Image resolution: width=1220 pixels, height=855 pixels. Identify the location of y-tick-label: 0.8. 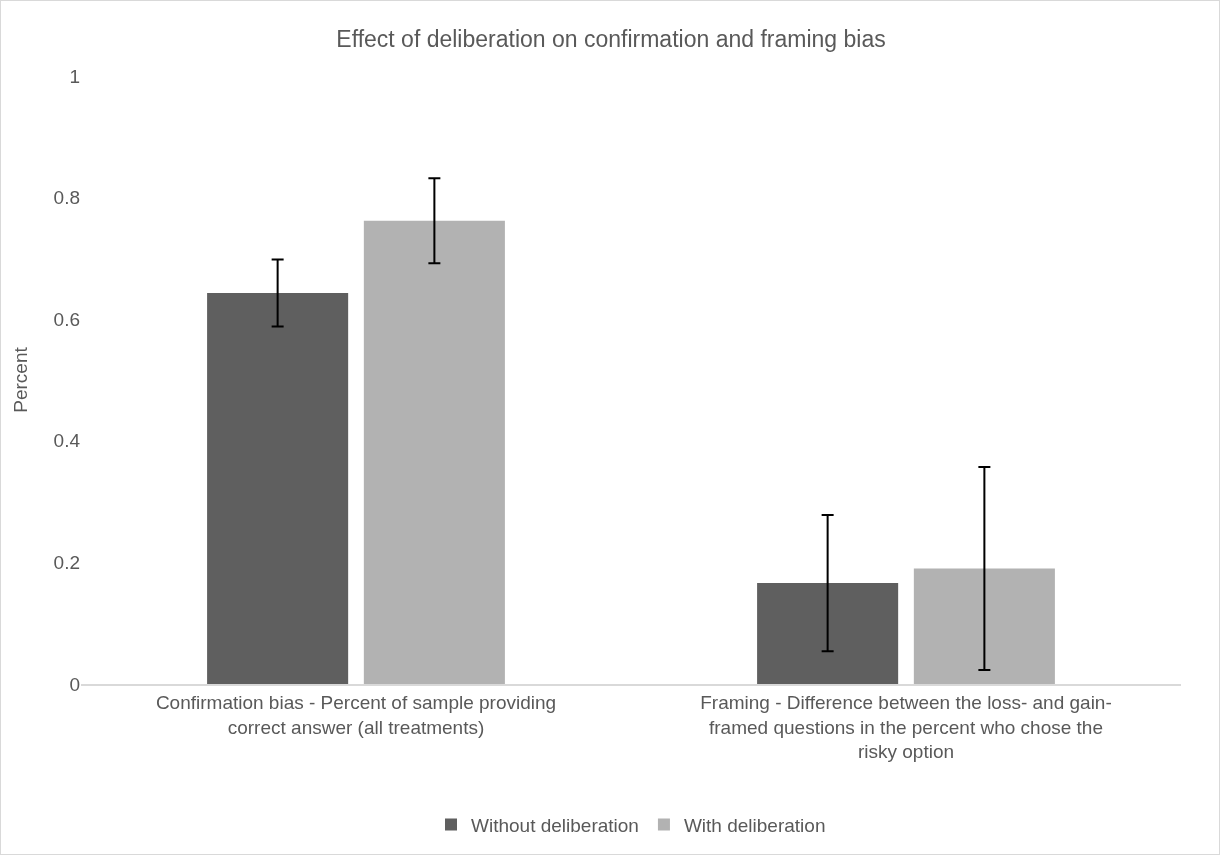
(66, 198).